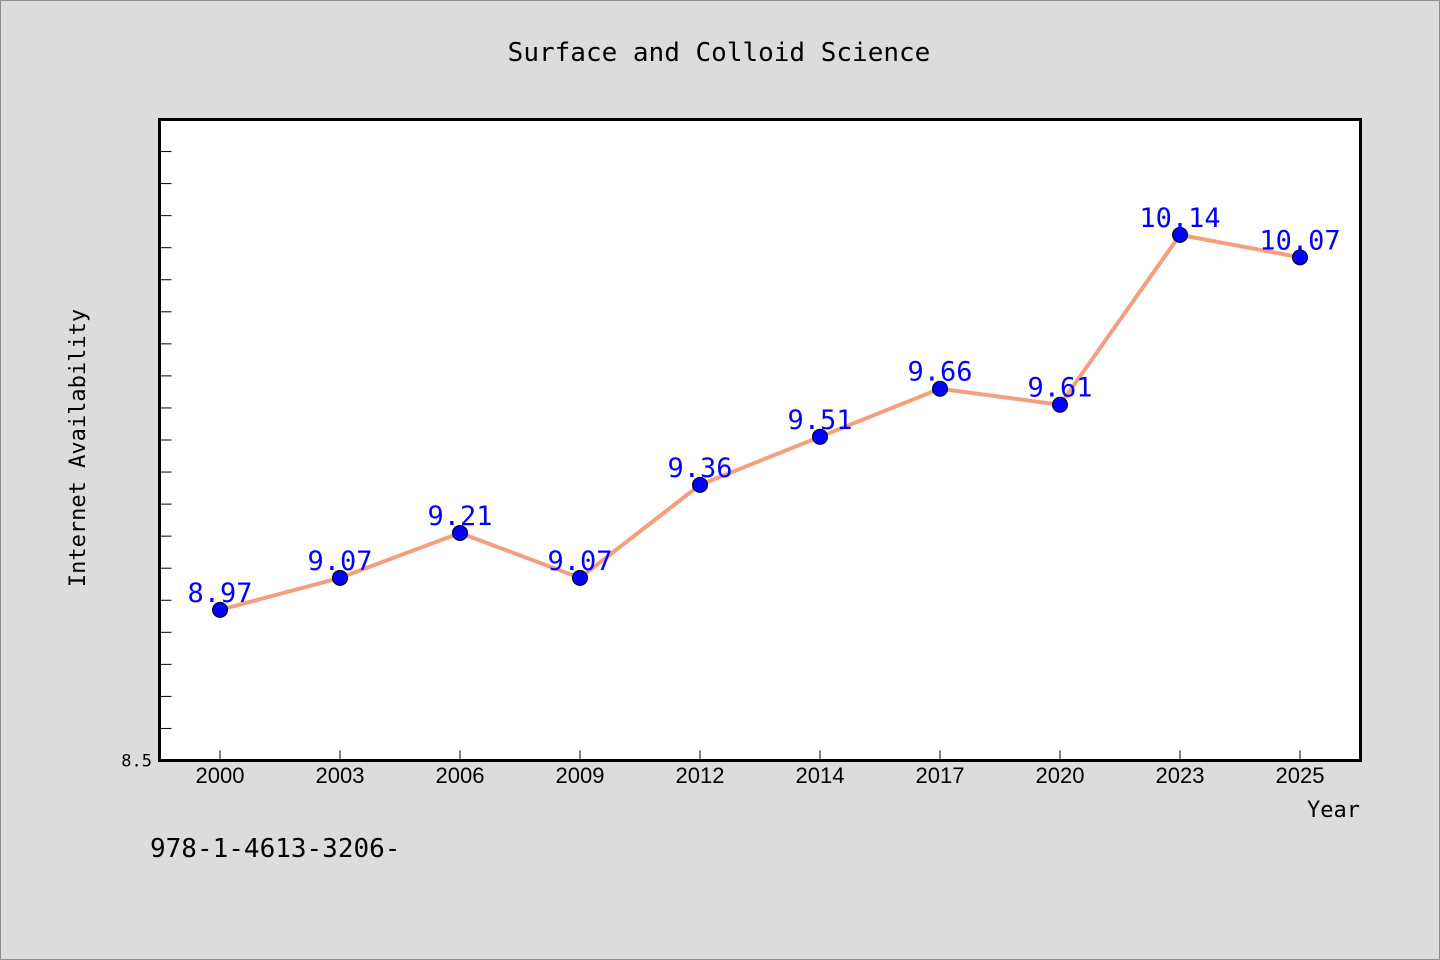  I want to click on x-axis-ticks, so click(760, 755).